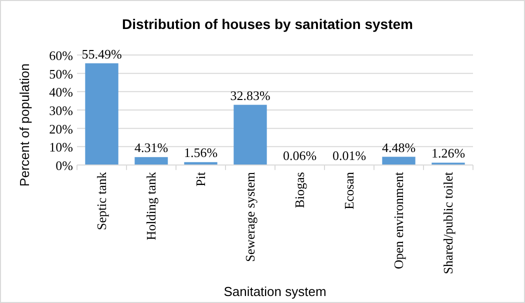  I want to click on x-tick-label: Holding tank, so click(150, 206).